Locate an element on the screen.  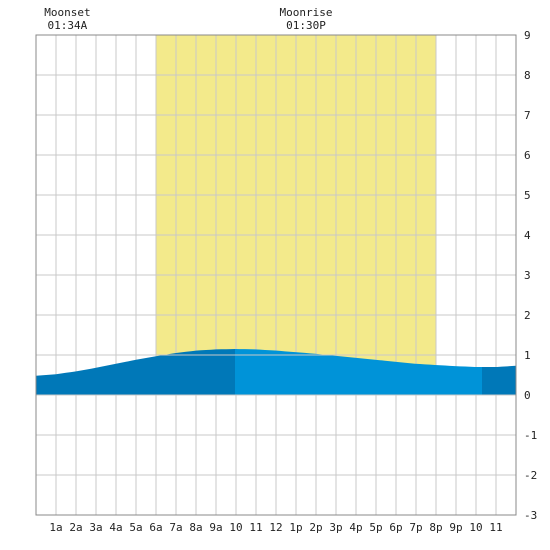
x-tick-label: 12 is located at coordinates (275, 527).